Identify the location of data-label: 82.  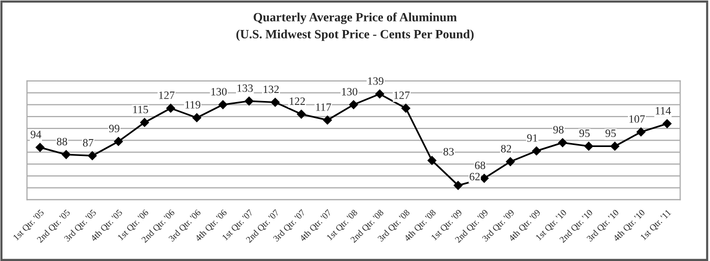
(506, 148).